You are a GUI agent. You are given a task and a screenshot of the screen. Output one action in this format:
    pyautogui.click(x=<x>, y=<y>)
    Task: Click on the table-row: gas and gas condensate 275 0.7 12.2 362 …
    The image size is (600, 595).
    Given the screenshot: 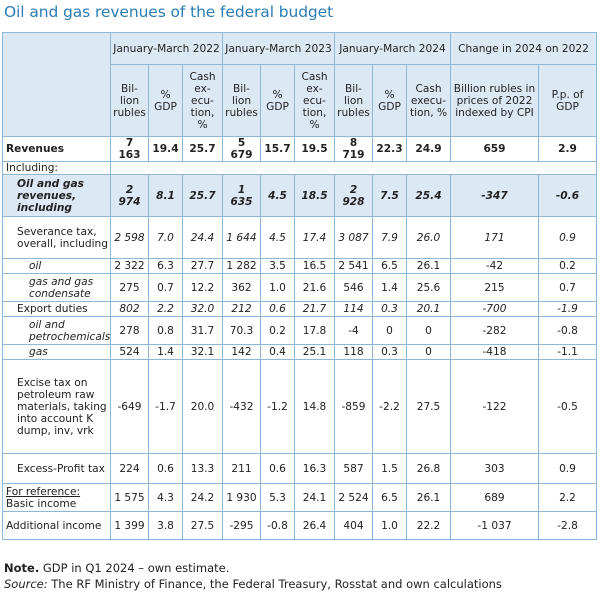 What is the action you would take?
    pyautogui.click(x=299, y=287)
    